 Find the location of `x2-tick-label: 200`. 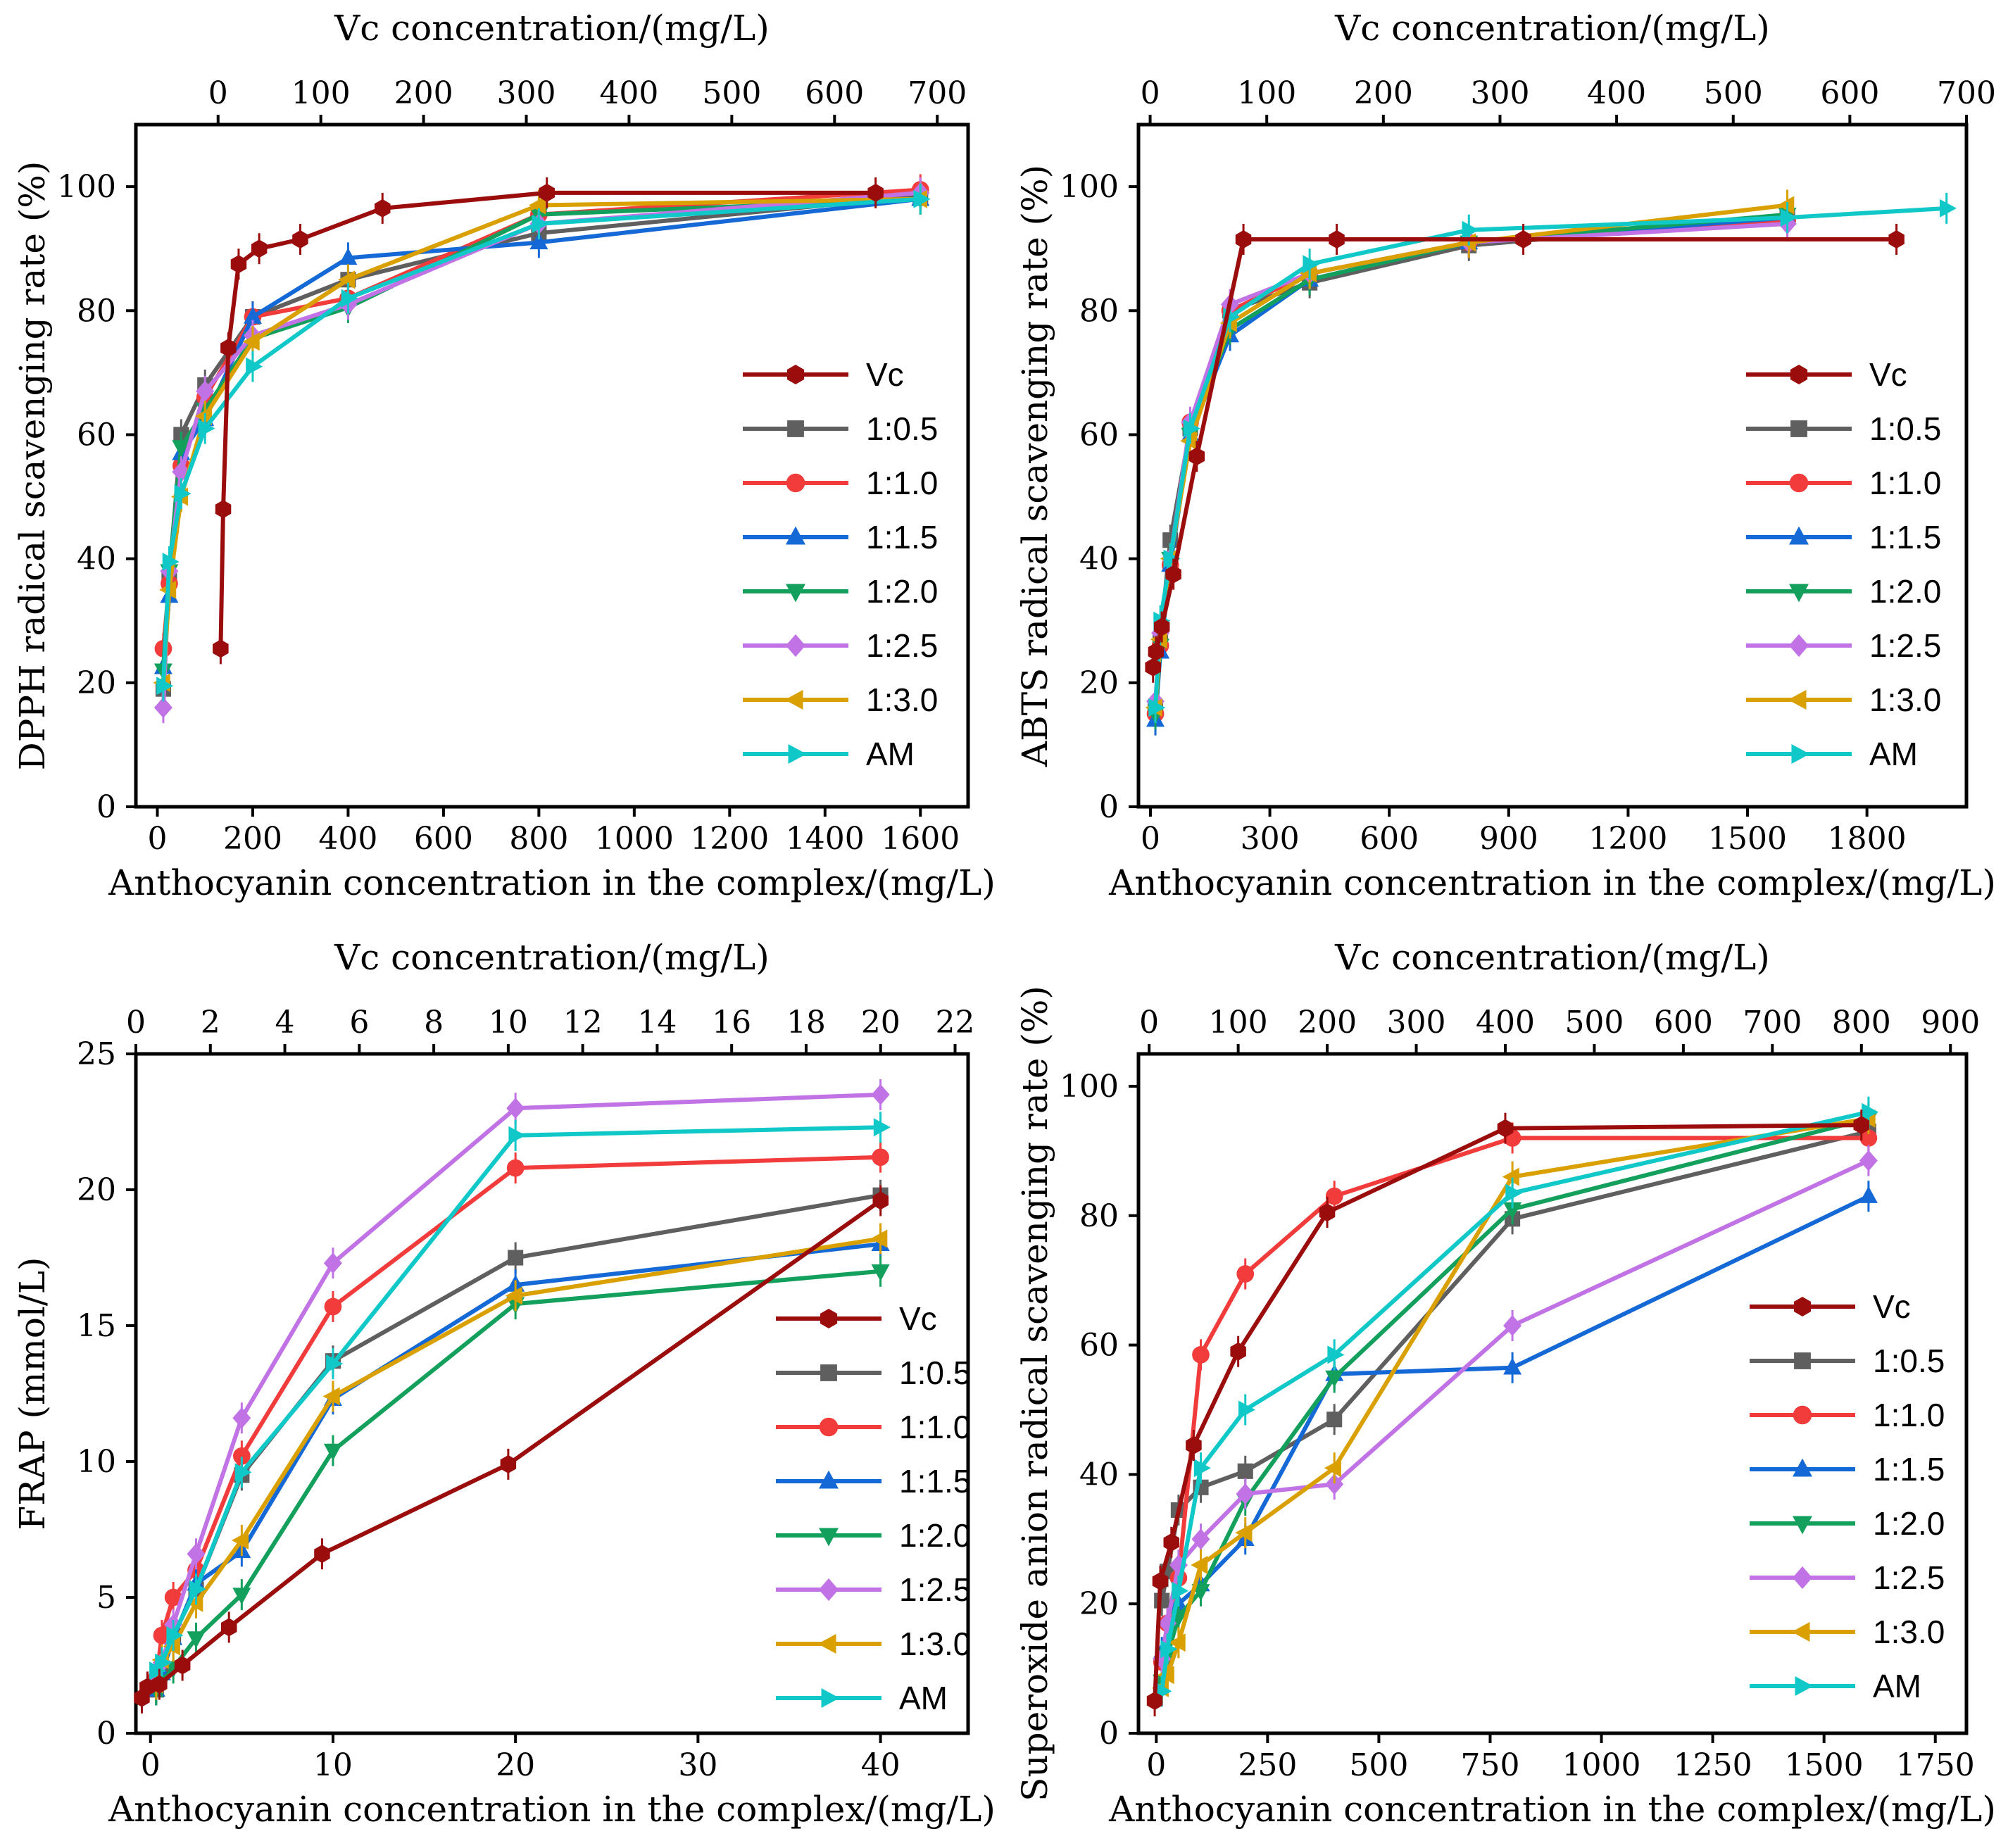

x2-tick-label: 200 is located at coordinates (424, 93).